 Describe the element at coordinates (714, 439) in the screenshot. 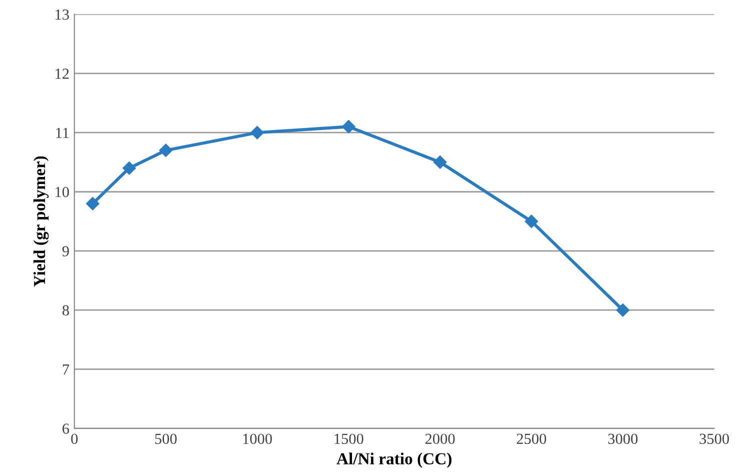

I see `x-tick-label: 3500` at that location.